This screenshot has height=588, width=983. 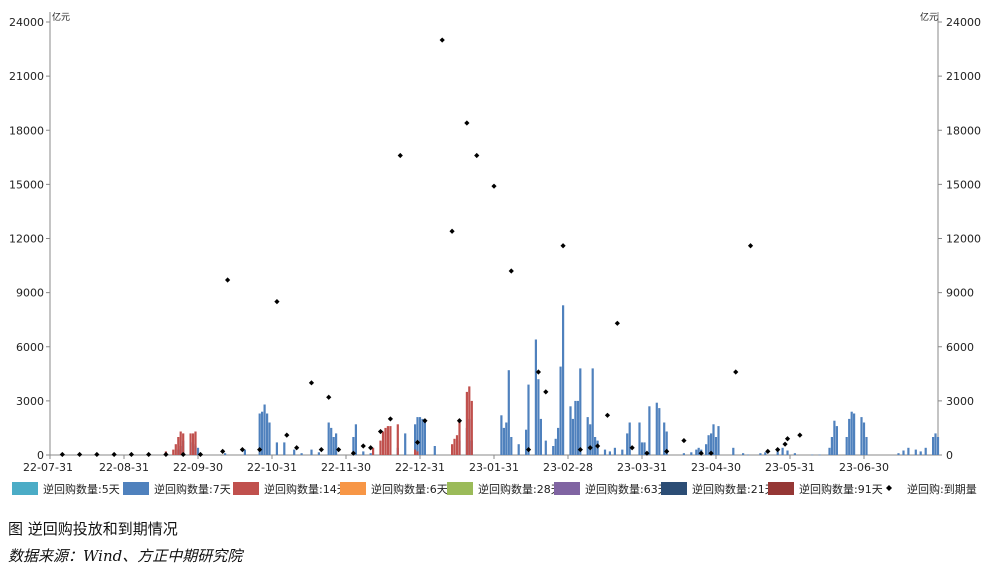 What do you see at coordinates (929, 17) in the screenshot?
I see `y-unit-right: 亿元` at bounding box center [929, 17].